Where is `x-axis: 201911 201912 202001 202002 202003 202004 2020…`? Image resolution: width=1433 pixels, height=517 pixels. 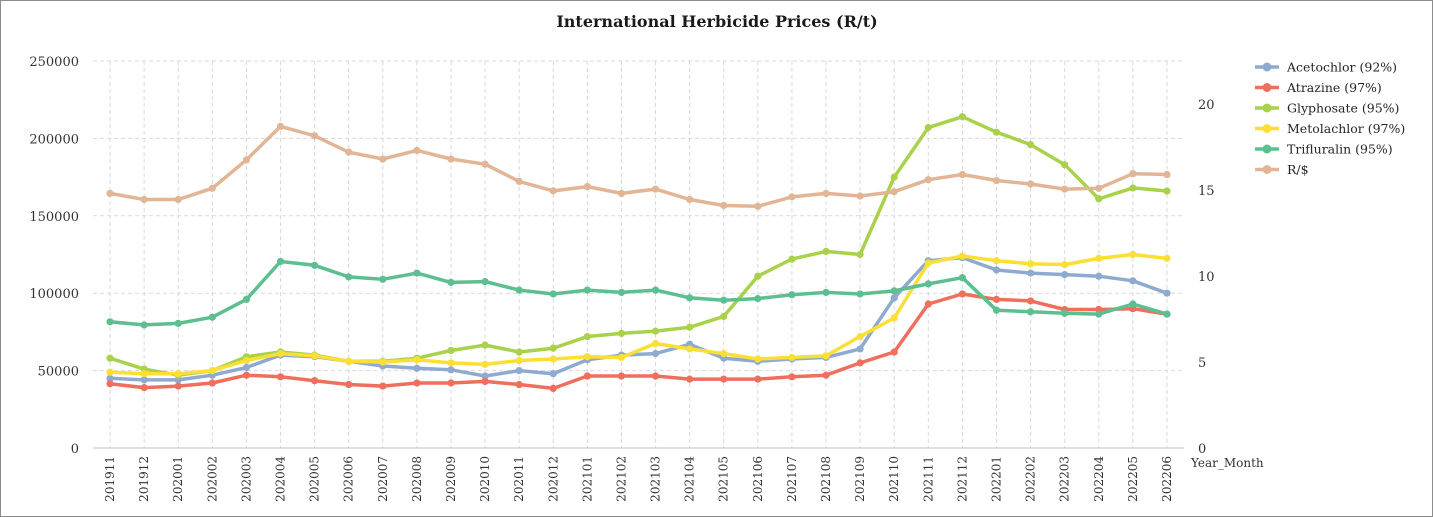
x-axis: 201911 201912 202001 202002 202003 202004 2020… is located at coordinates (638, 479).